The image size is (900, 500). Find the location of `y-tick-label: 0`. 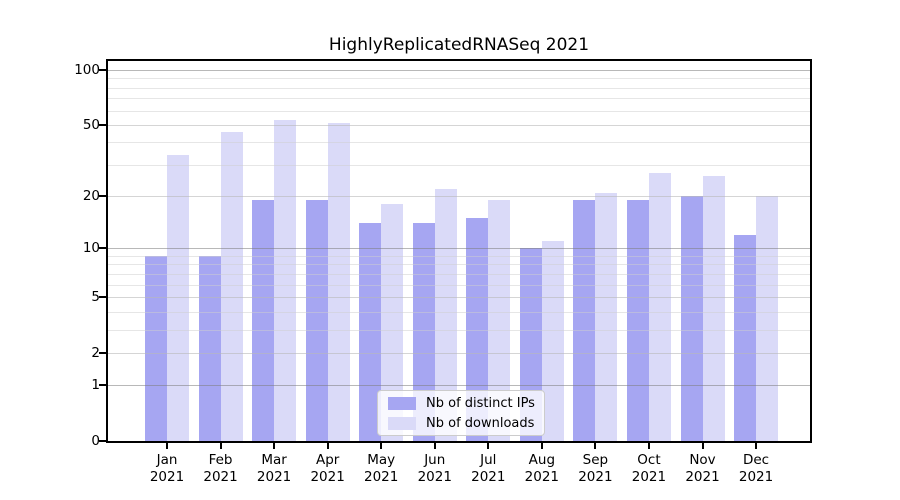

y-tick-label: 0 is located at coordinates (95, 441).